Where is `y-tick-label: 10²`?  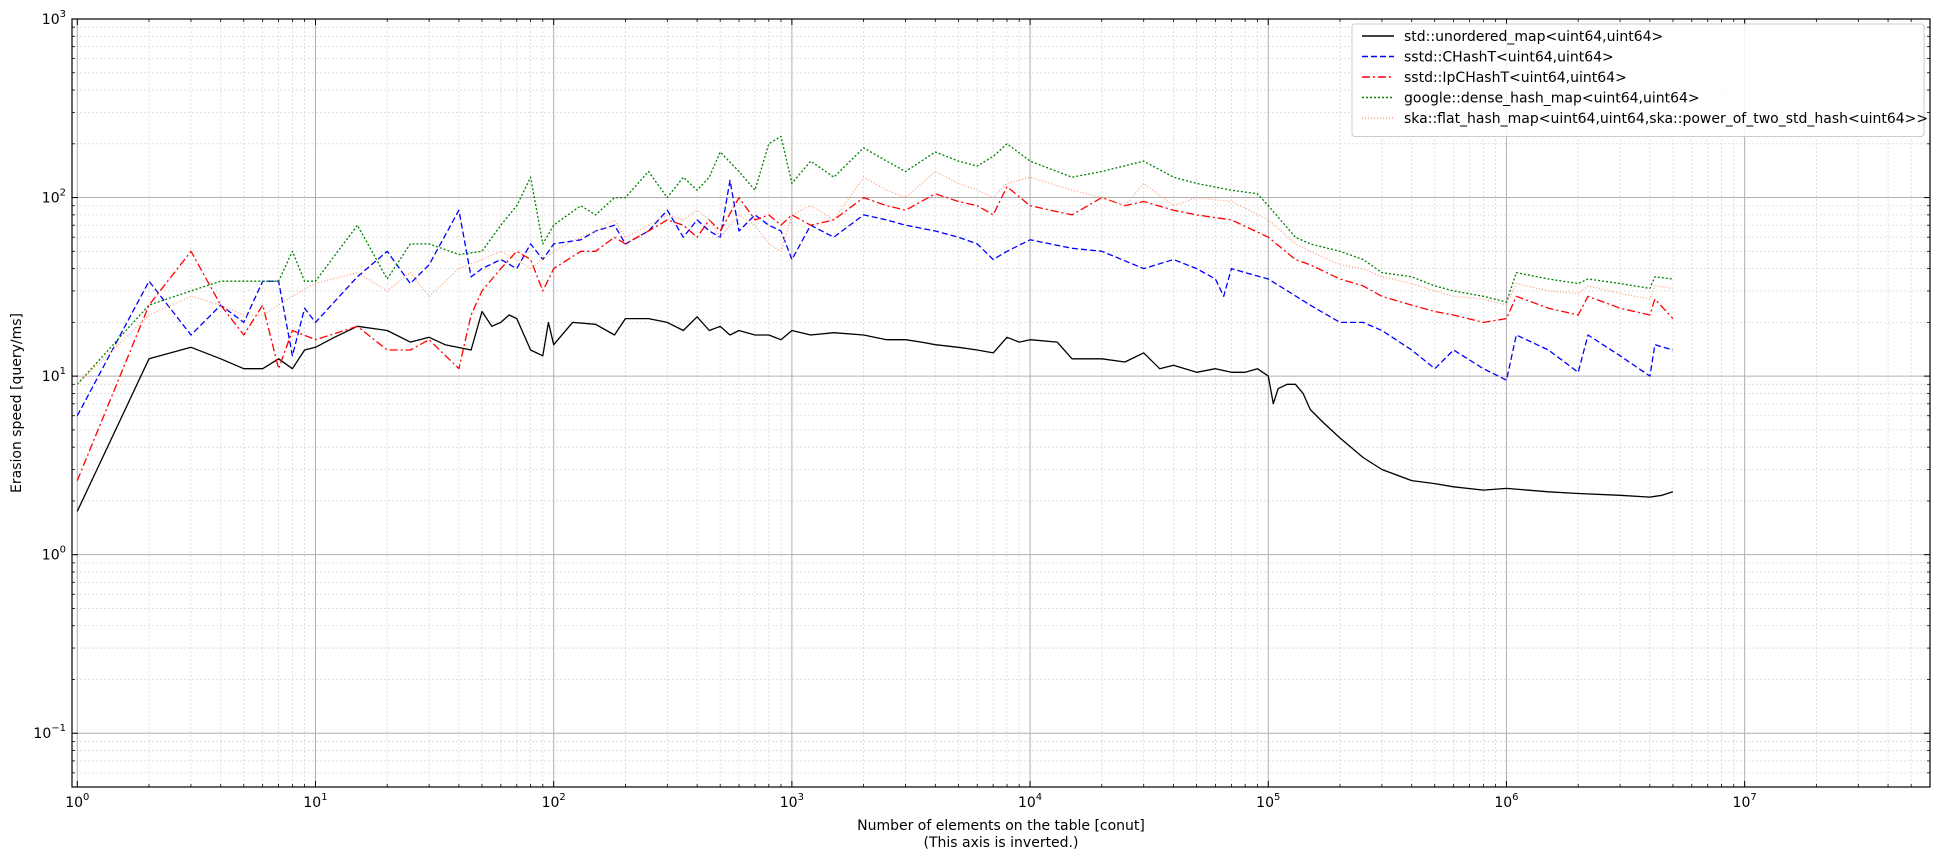
y-tick-label: 10² is located at coordinates (54, 197).